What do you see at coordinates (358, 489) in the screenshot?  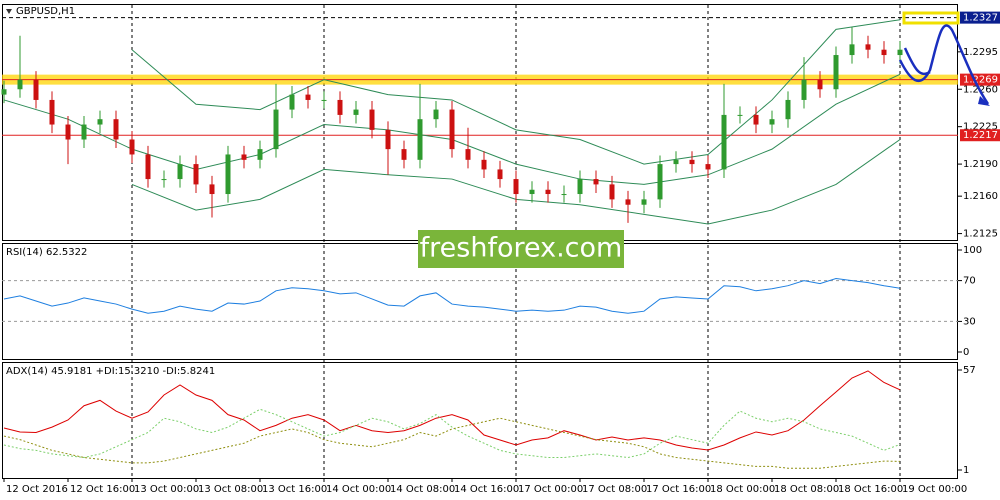 I see `x-tick-label: 14 Oct 00:00` at bounding box center [358, 489].